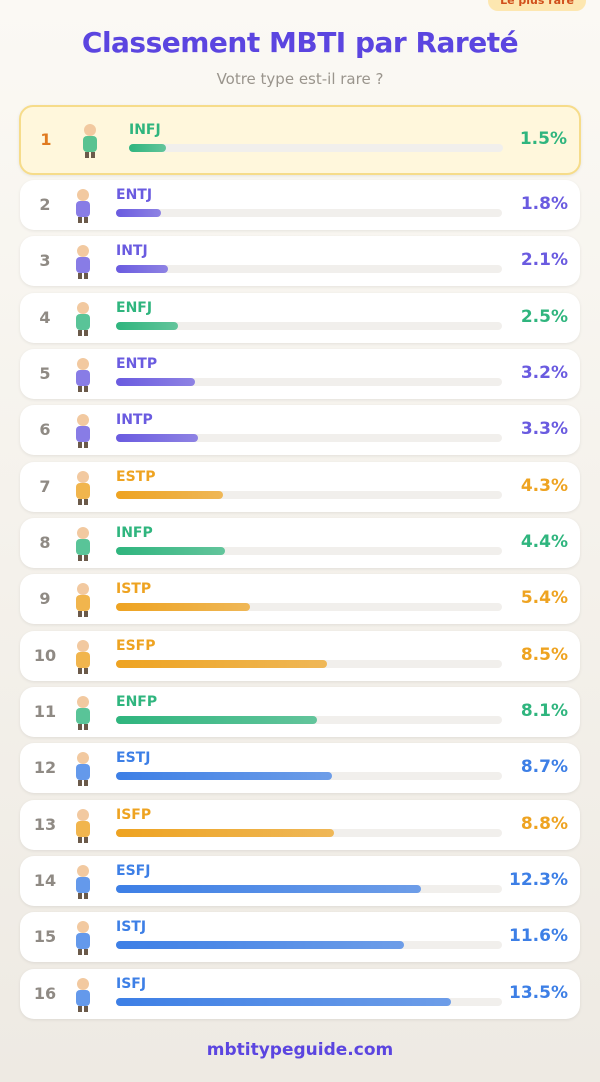 This screenshot has width=600, height=1082. Describe the element at coordinates (45, 317) in the screenshot. I see `rank-number: 4` at that location.